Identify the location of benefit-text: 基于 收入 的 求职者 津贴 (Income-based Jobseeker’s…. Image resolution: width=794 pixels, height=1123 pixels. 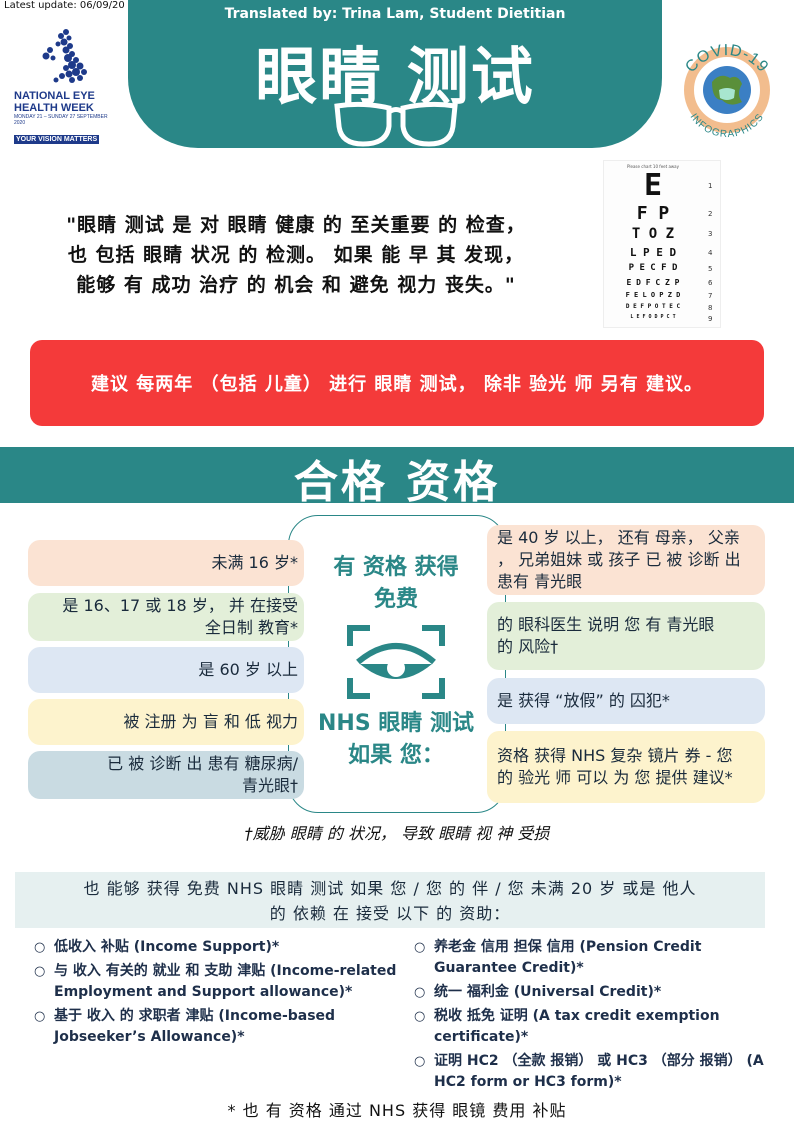
(195, 1026).